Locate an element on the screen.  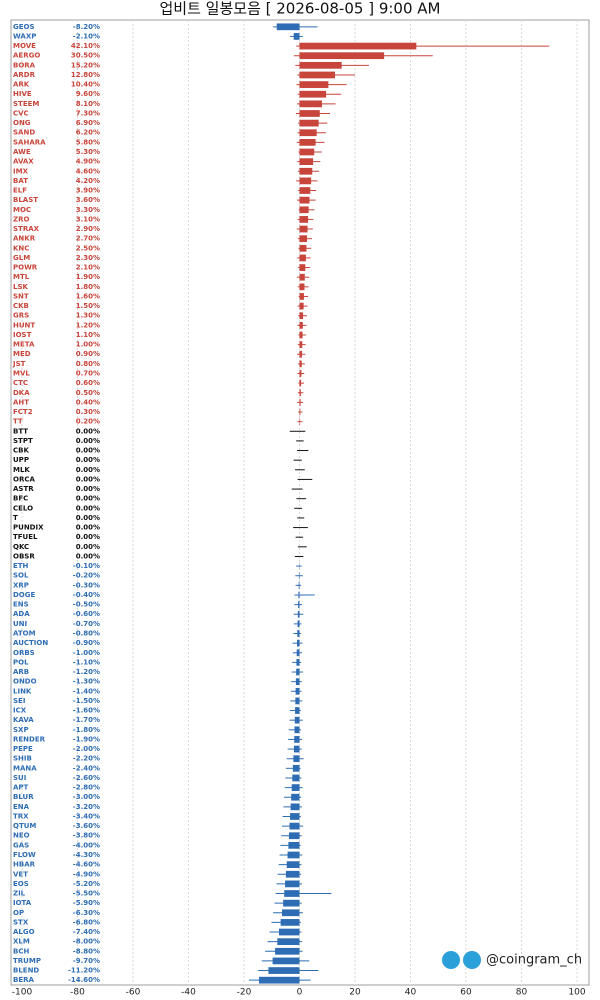
change-label: 5.80% is located at coordinates (88, 142).